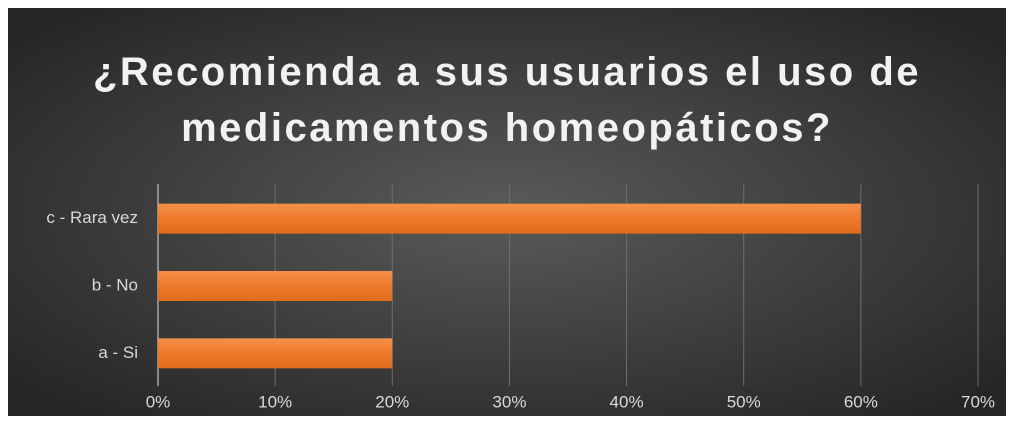 This screenshot has width=1014, height=424. I want to click on x-tick-label: 40%, so click(627, 401).